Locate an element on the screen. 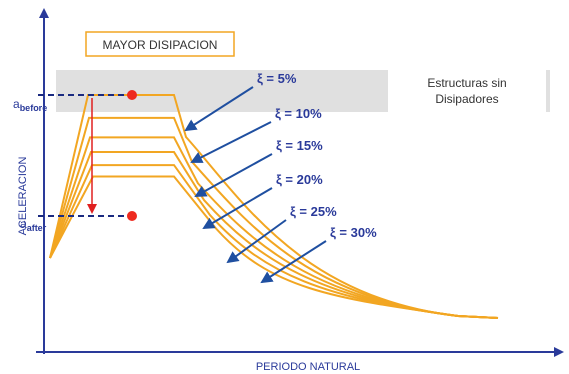 The image size is (569, 374). damping-label-6: ξ = 30% is located at coordinates (353, 232).